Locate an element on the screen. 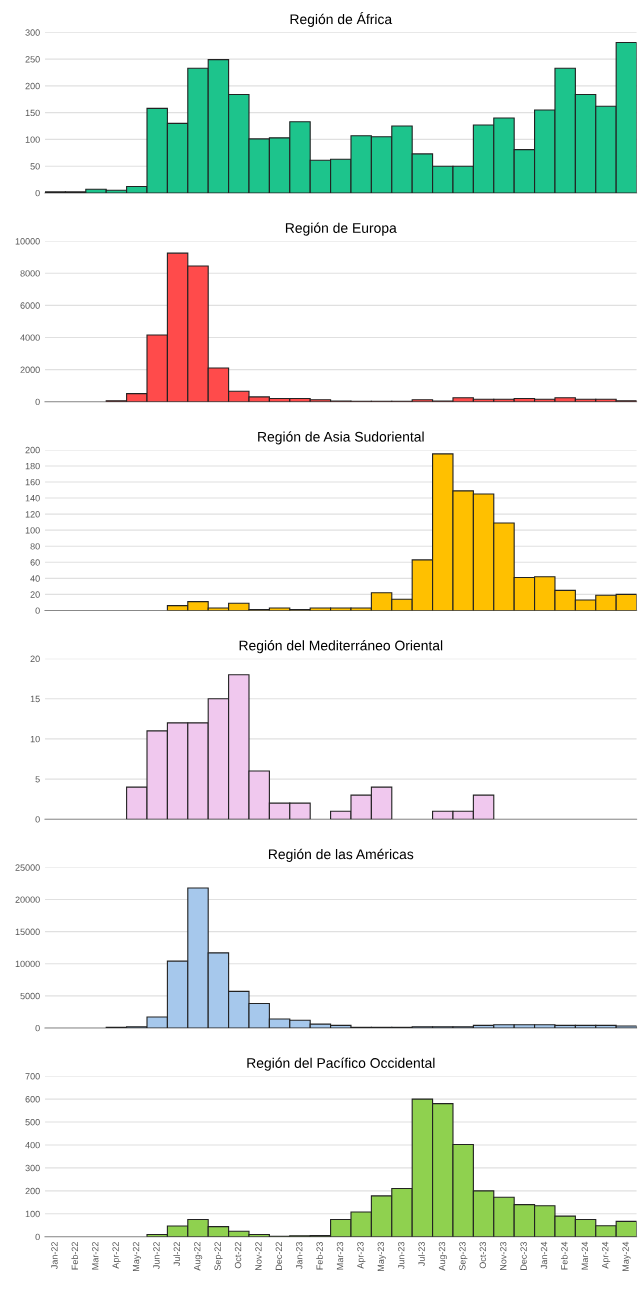  chart-title: Región del Pacífico Occidental is located at coordinates (341, 1064).